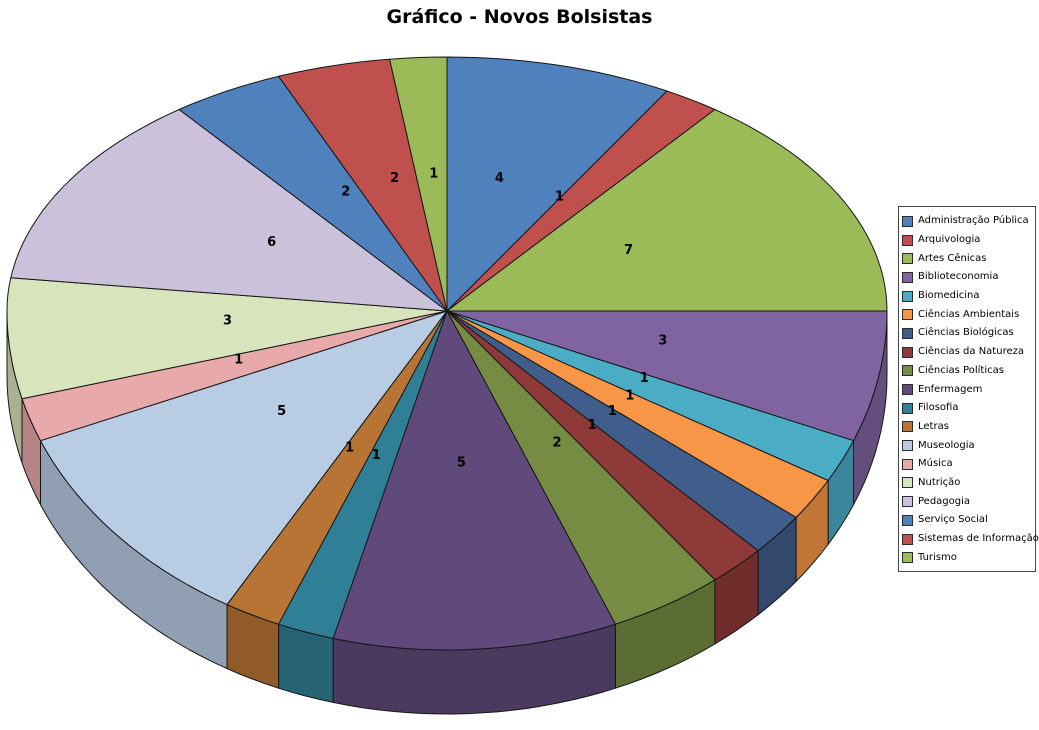 This screenshot has height=730, width=1039. I want to click on legend-label: Arquivologia, so click(949, 240).